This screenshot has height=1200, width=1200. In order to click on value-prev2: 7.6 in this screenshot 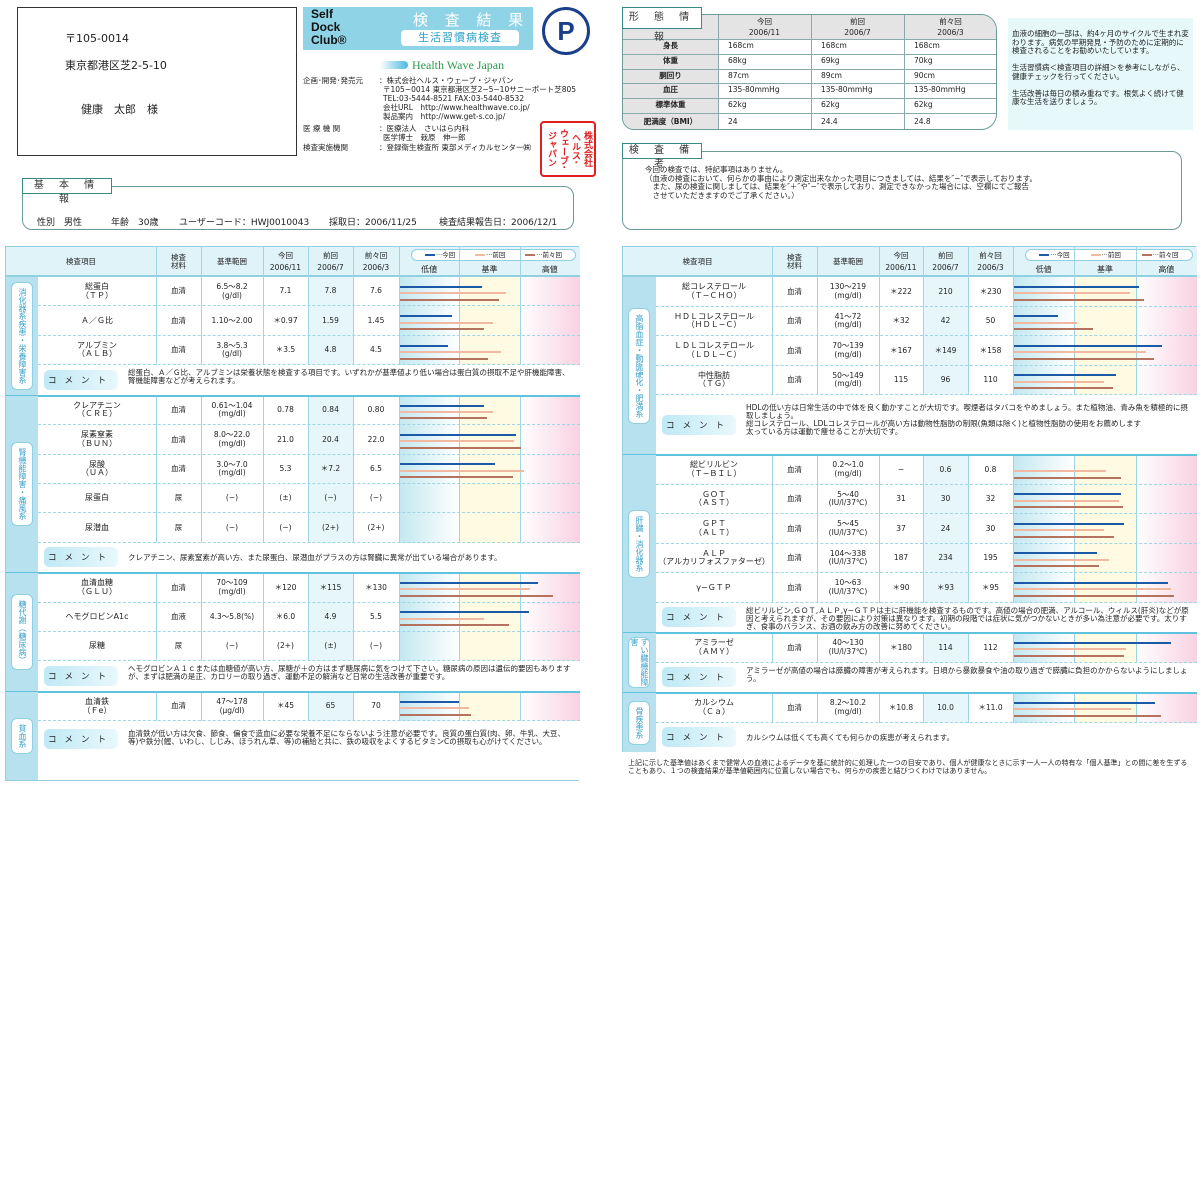, I will do `click(376, 291)`.